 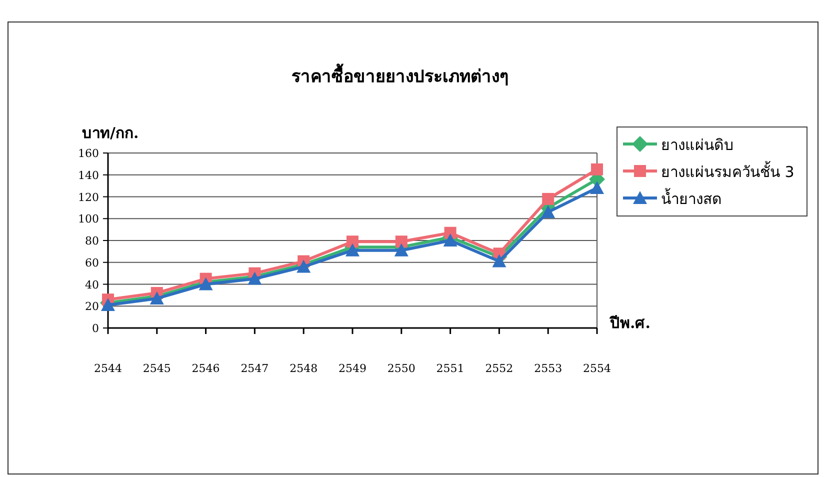 I want to click on chart-title: ราคาซื้อขายยางประเภทต่างๆ, so click(x=400, y=75).